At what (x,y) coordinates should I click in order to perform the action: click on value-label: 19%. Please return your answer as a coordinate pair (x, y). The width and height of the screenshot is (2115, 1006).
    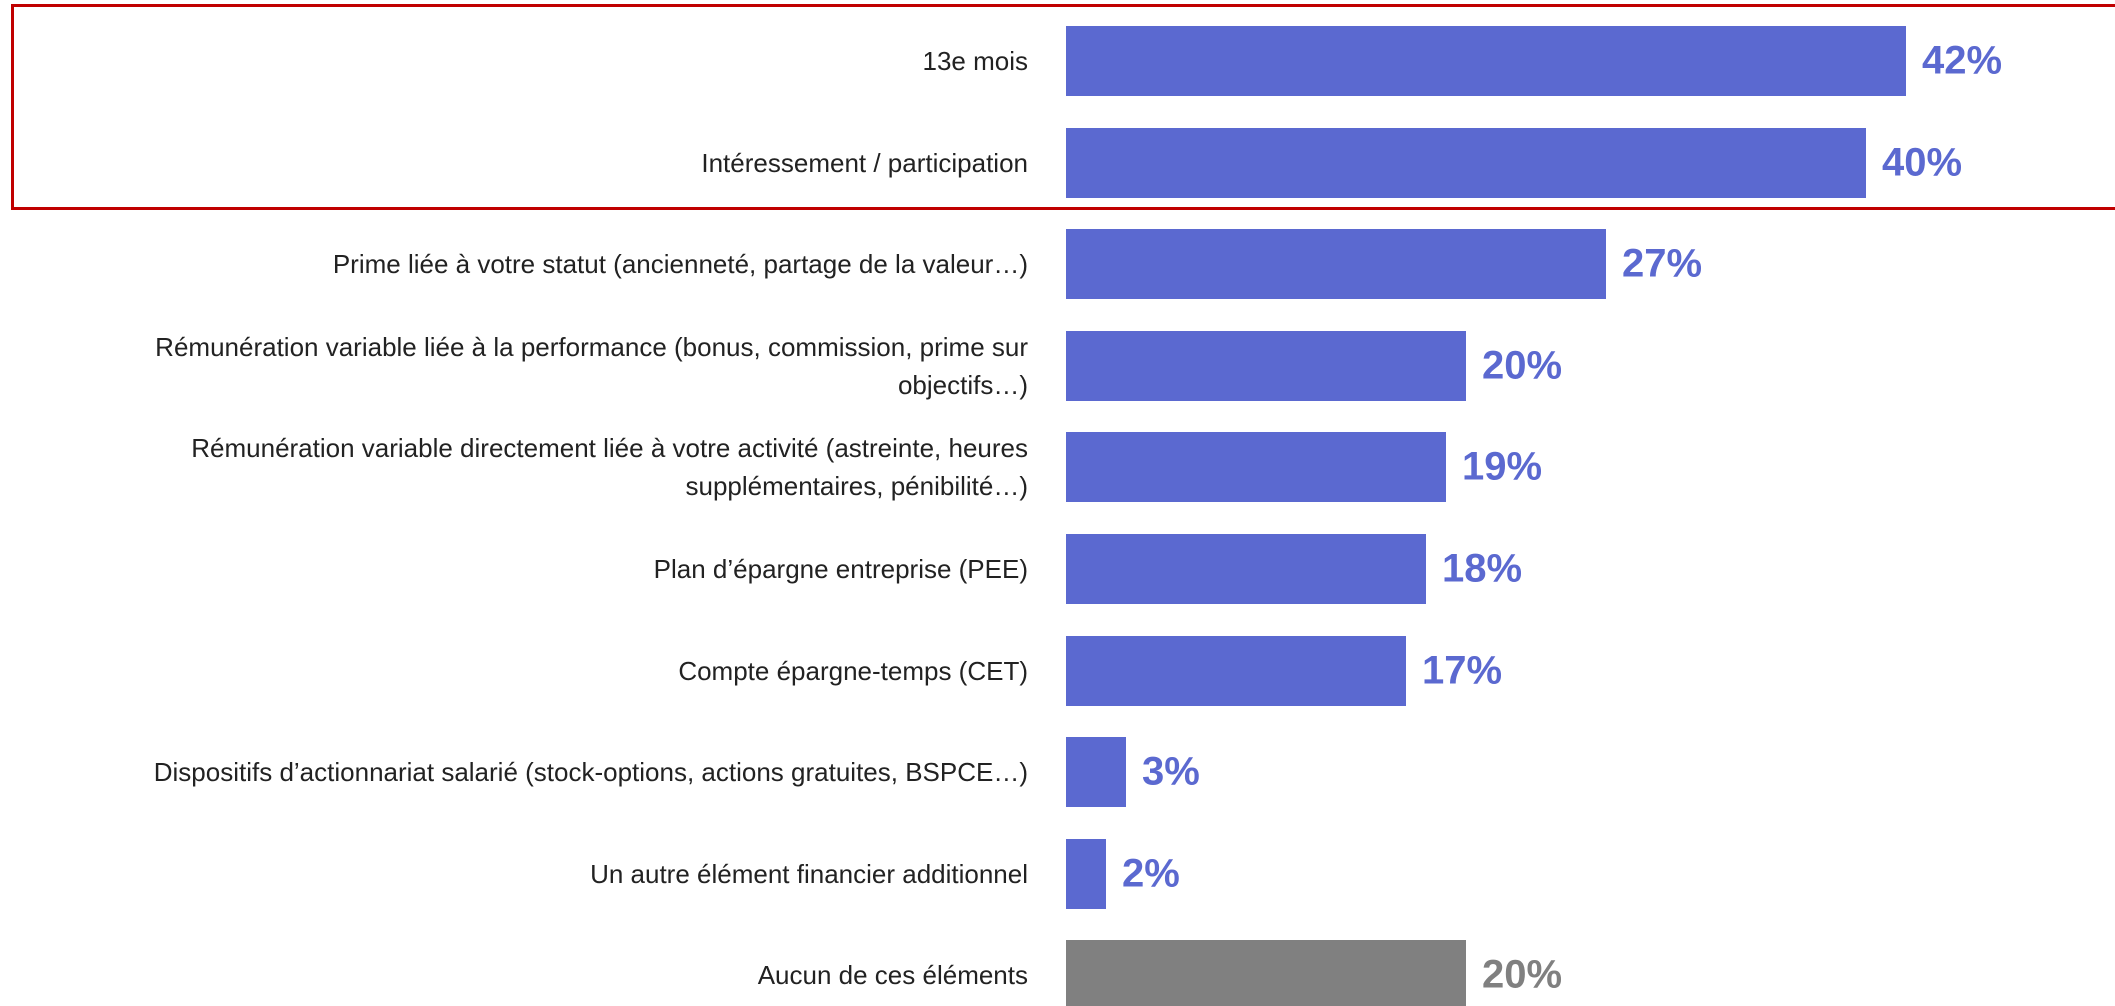
    Looking at the image, I should click on (1502, 466).